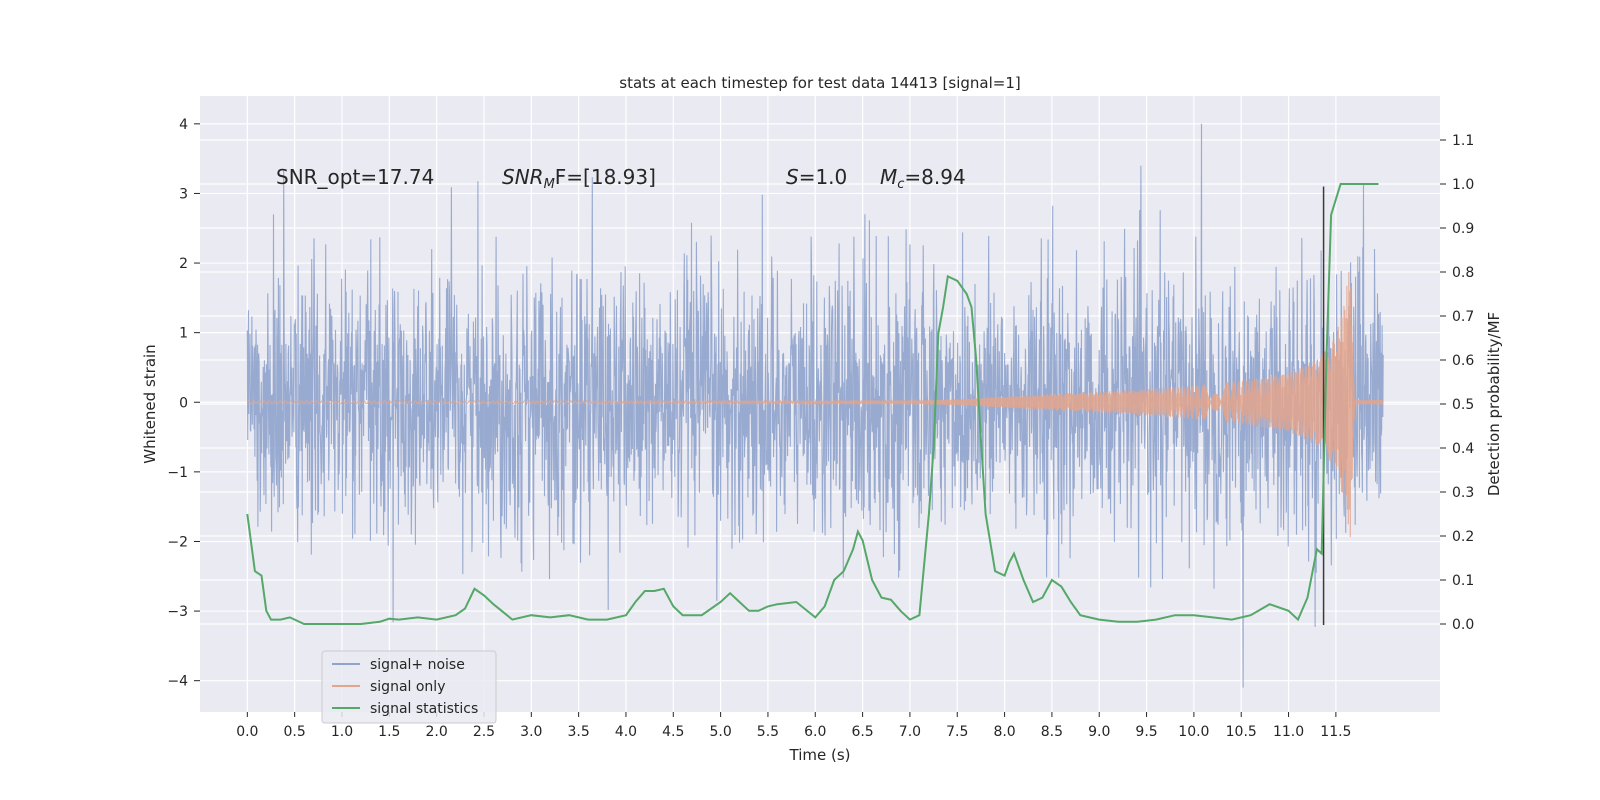 Image resolution: width=1600 pixels, height=800 pixels. I want to click on annotation-snr-mf-main: SNR, so click(523, 177).